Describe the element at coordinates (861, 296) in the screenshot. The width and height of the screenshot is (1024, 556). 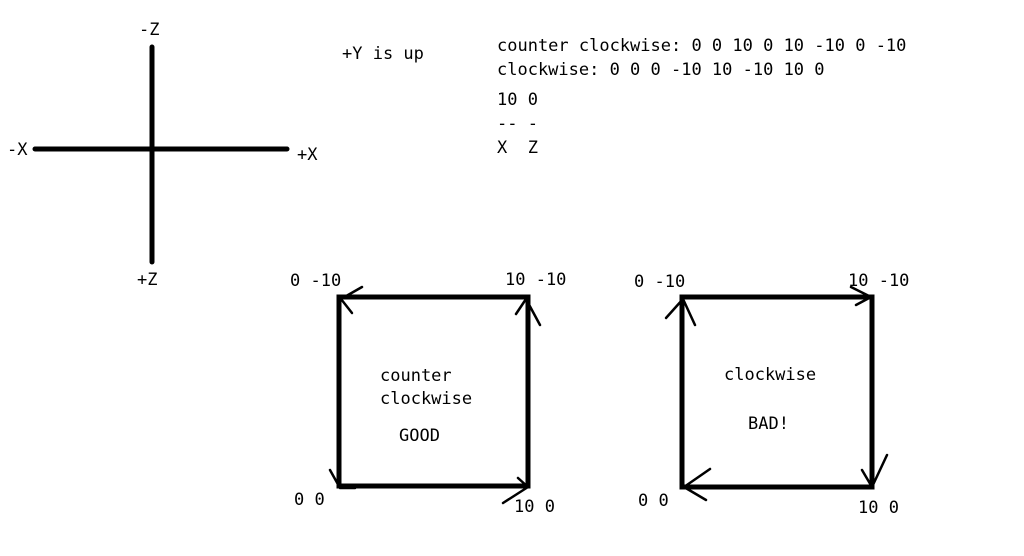
I see `cw-arrow-top-right` at that location.